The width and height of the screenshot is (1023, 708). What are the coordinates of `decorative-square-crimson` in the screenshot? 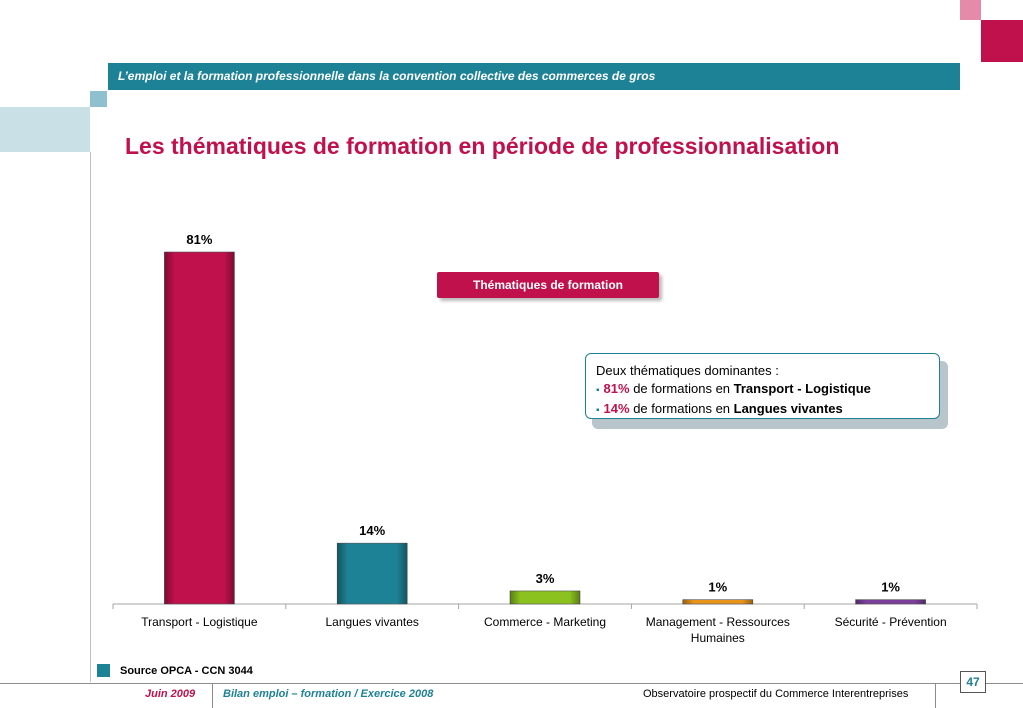 It's located at (1002, 41).